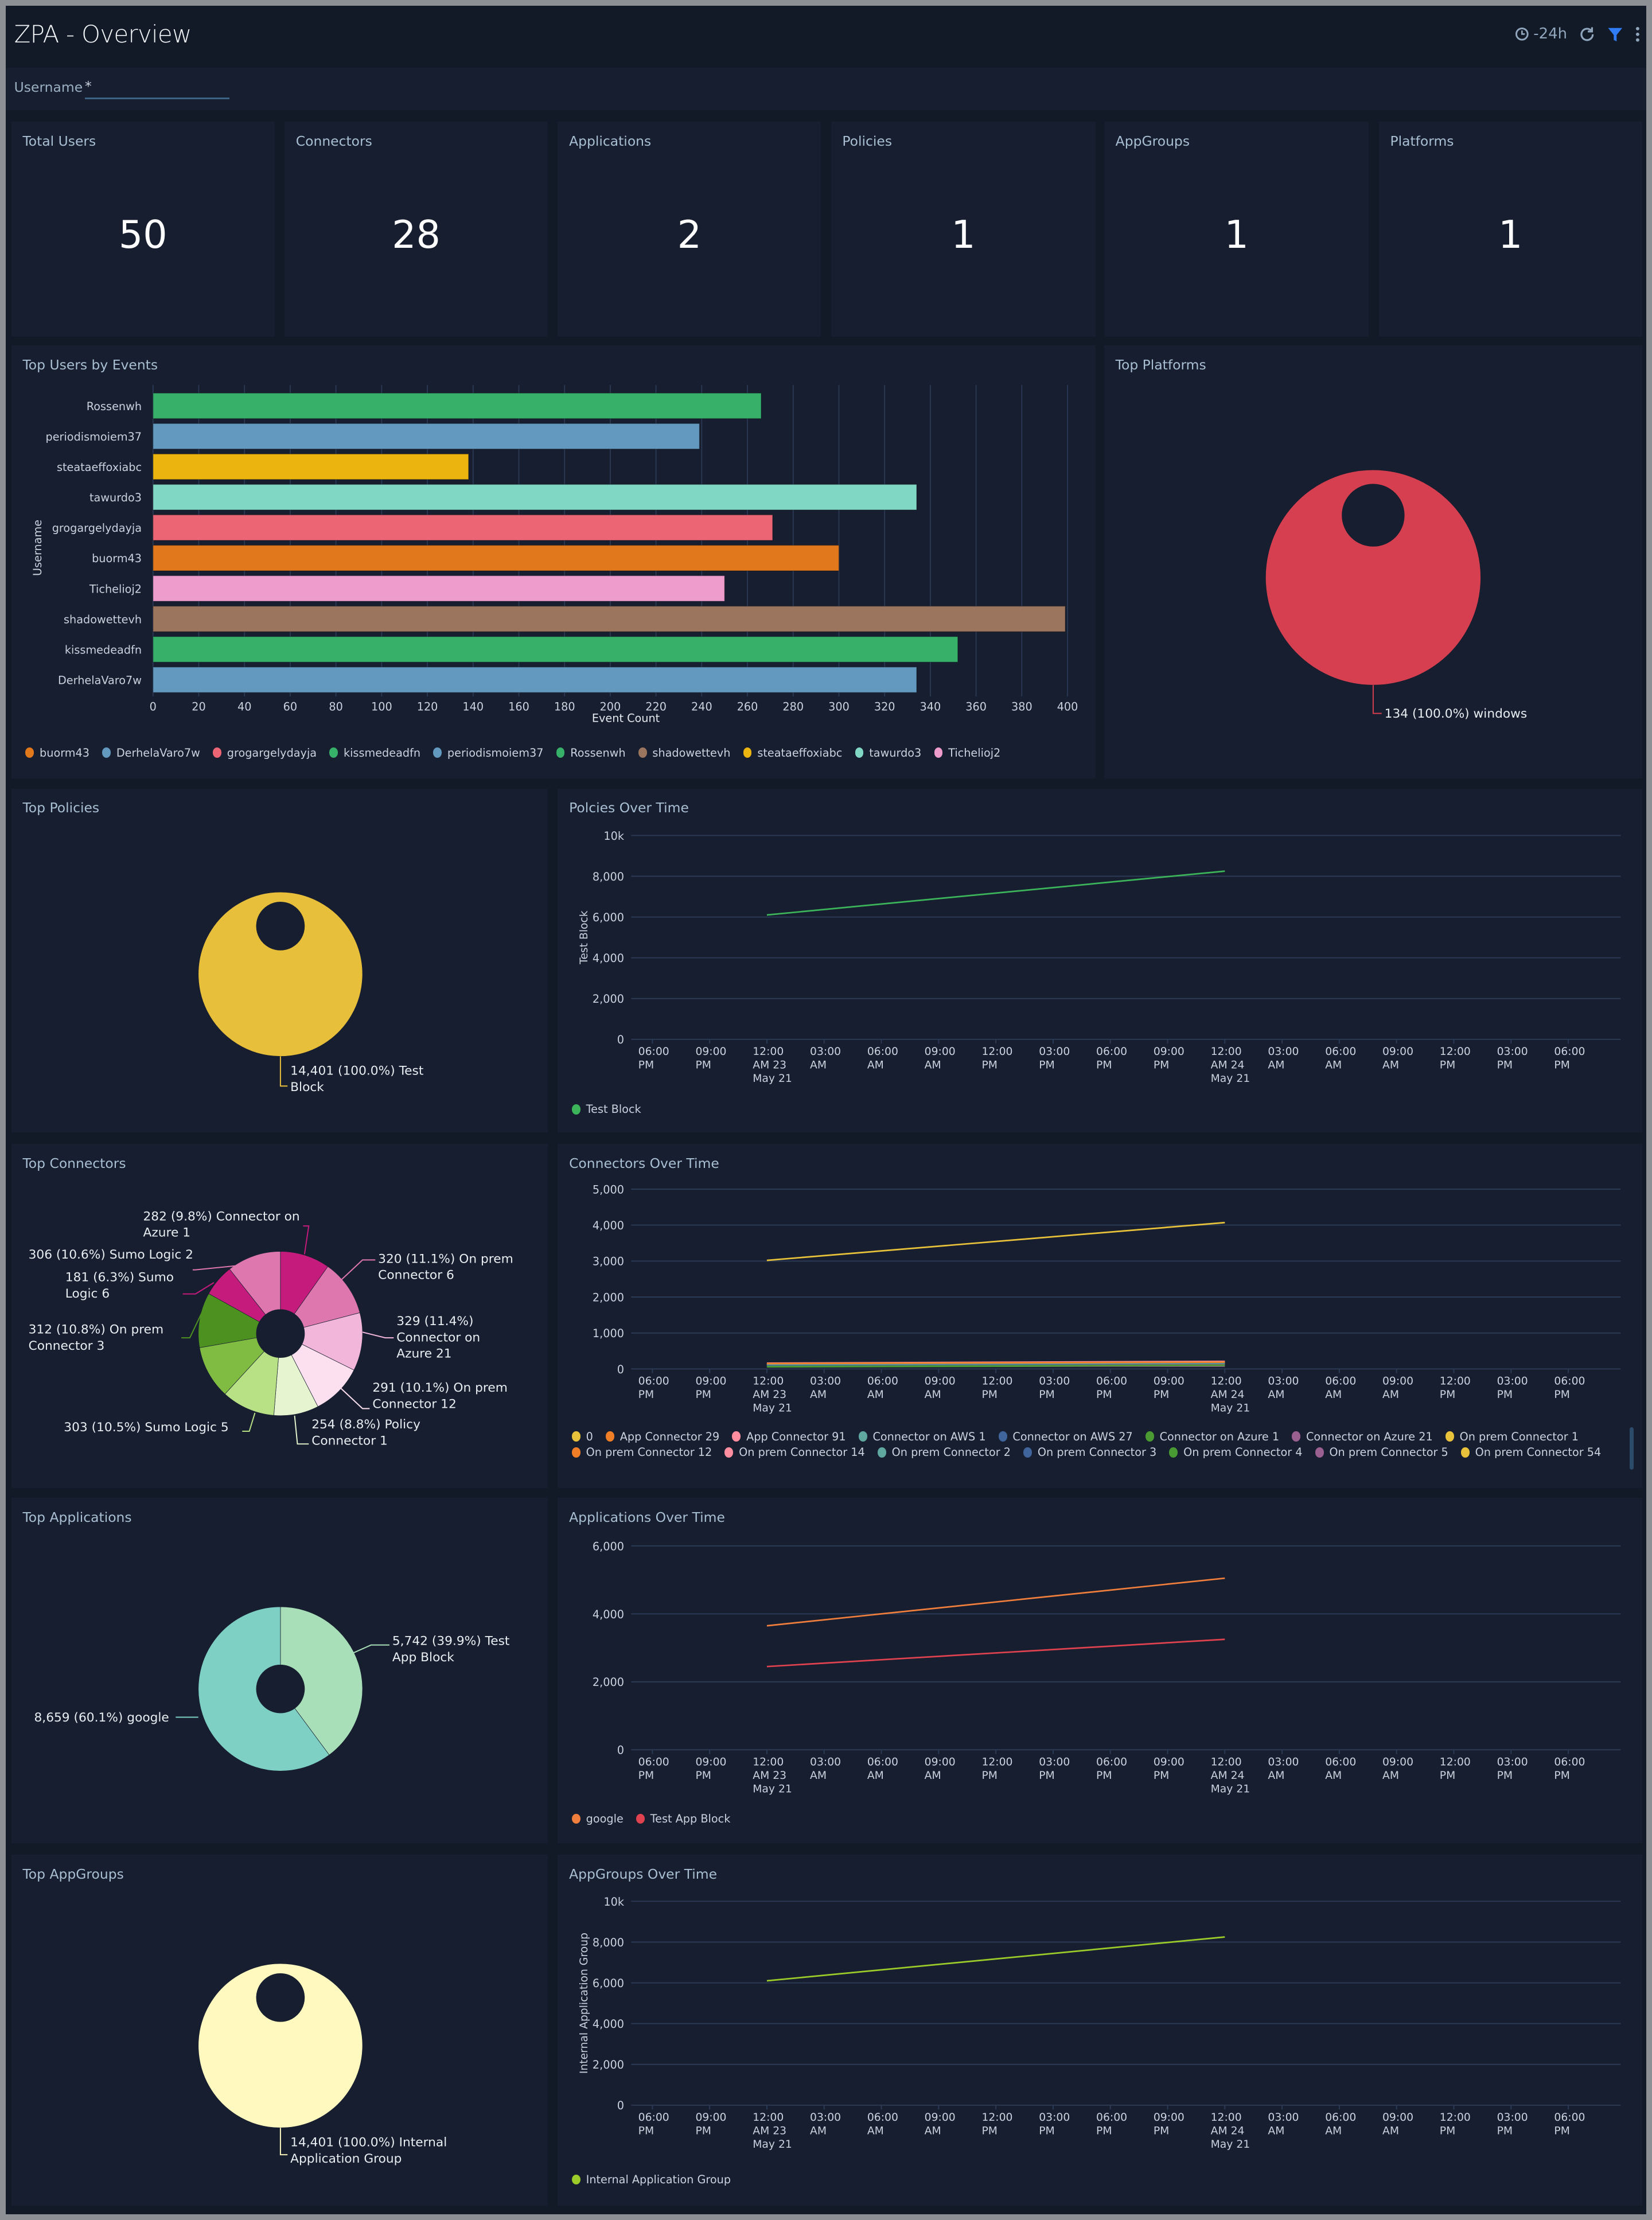  I want to click on legend-item: periodismoiem37, so click(488, 753).